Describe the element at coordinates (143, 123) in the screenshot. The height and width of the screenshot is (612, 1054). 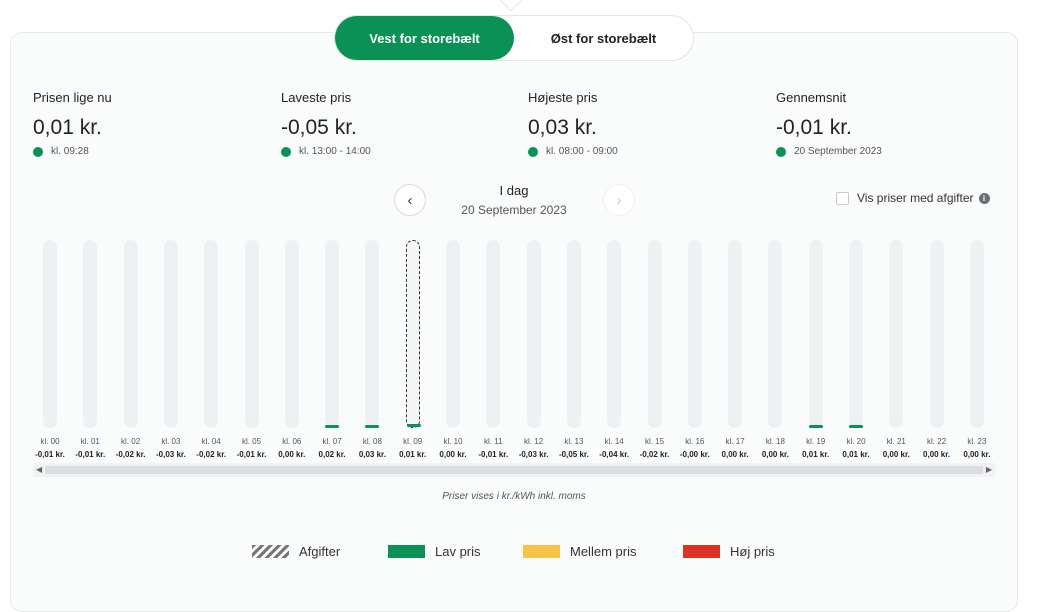
I see `stat-current-price: Prisen lige nu 0,01 kr. kl. 09:28` at that location.